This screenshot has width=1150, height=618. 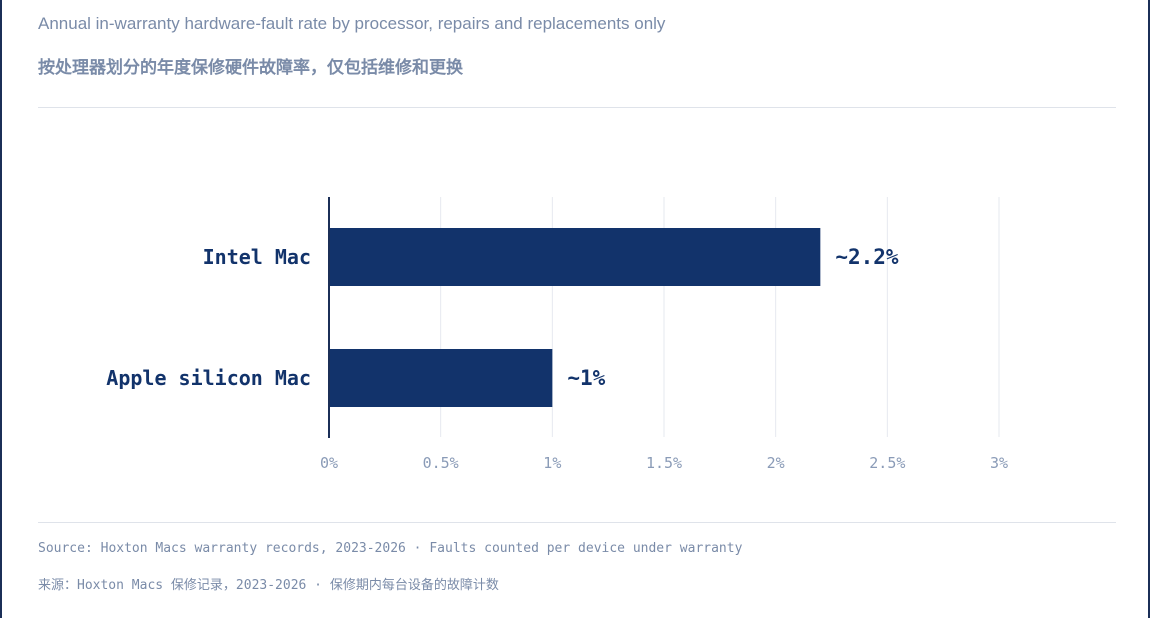 What do you see at coordinates (552, 463) in the screenshot?
I see `x-tick-label: 1%` at bounding box center [552, 463].